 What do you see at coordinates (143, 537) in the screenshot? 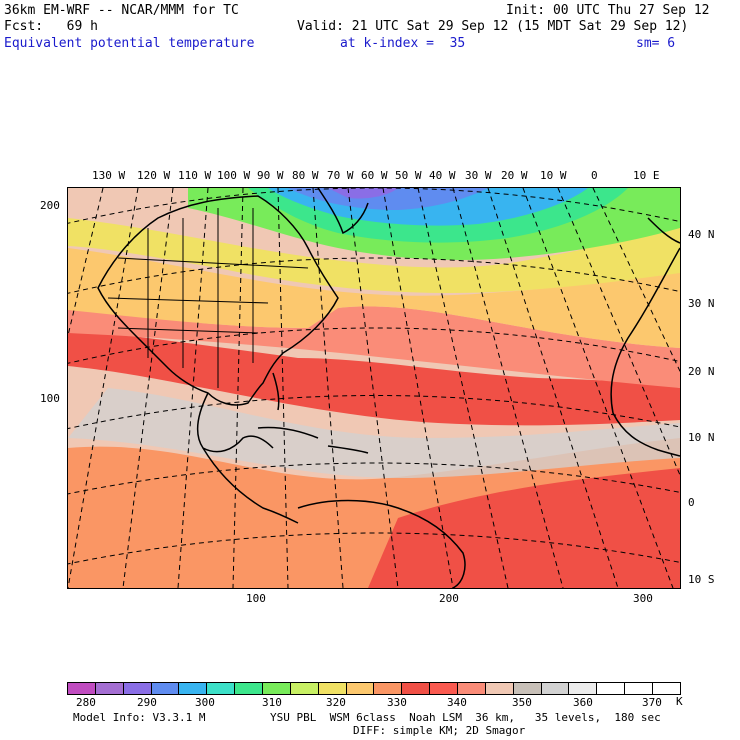
I see `field-sw-warm` at bounding box center [143, 537].